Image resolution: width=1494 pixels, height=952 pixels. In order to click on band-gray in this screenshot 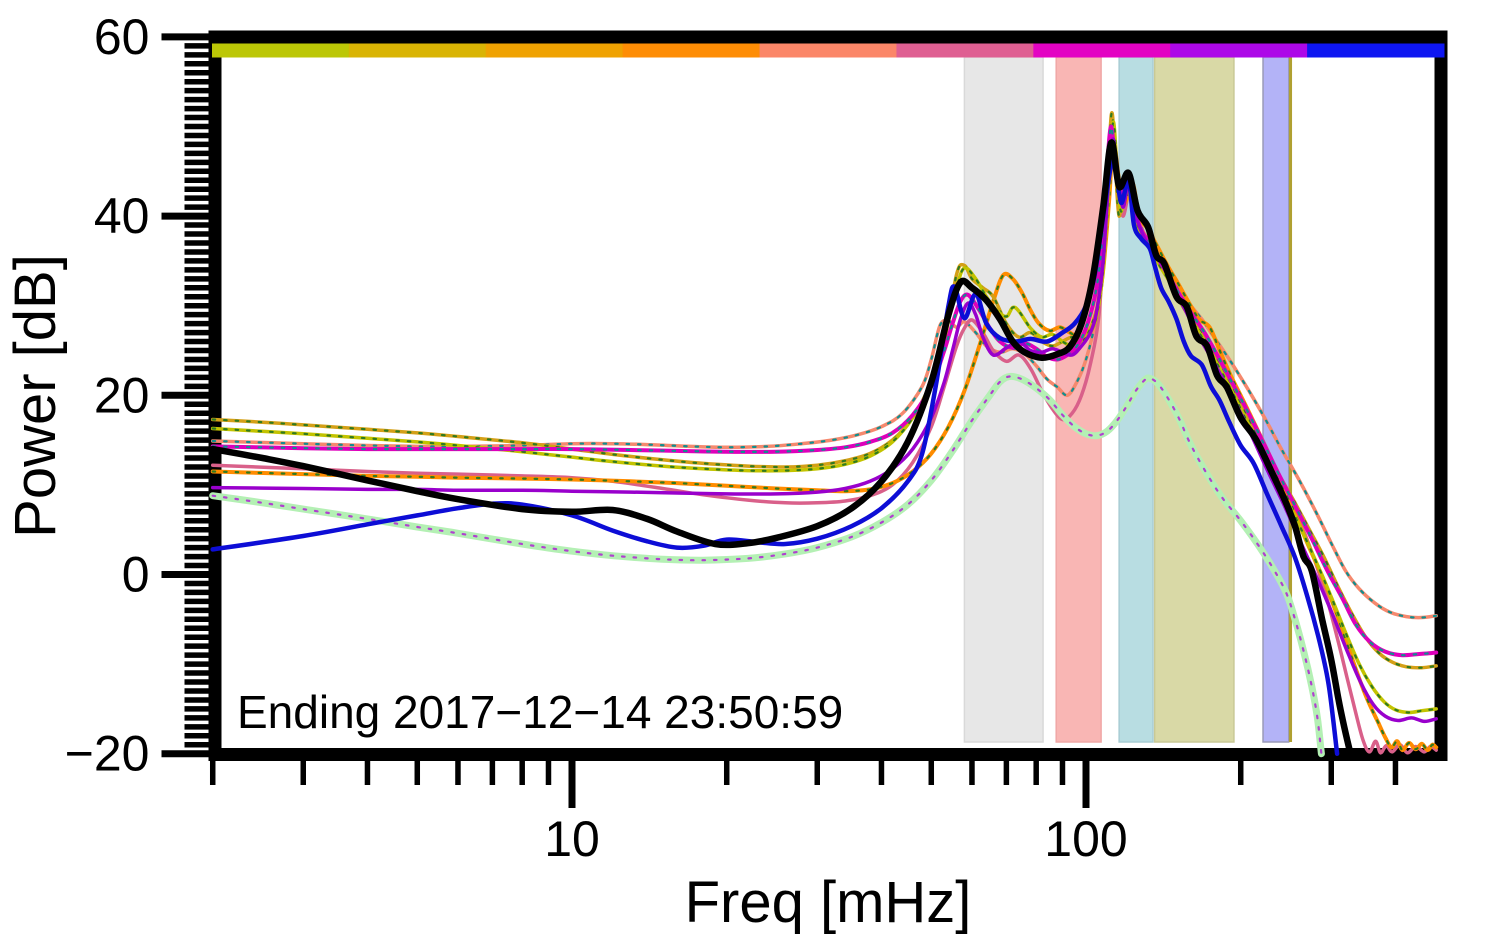, I will do `click(1003, 399)`.